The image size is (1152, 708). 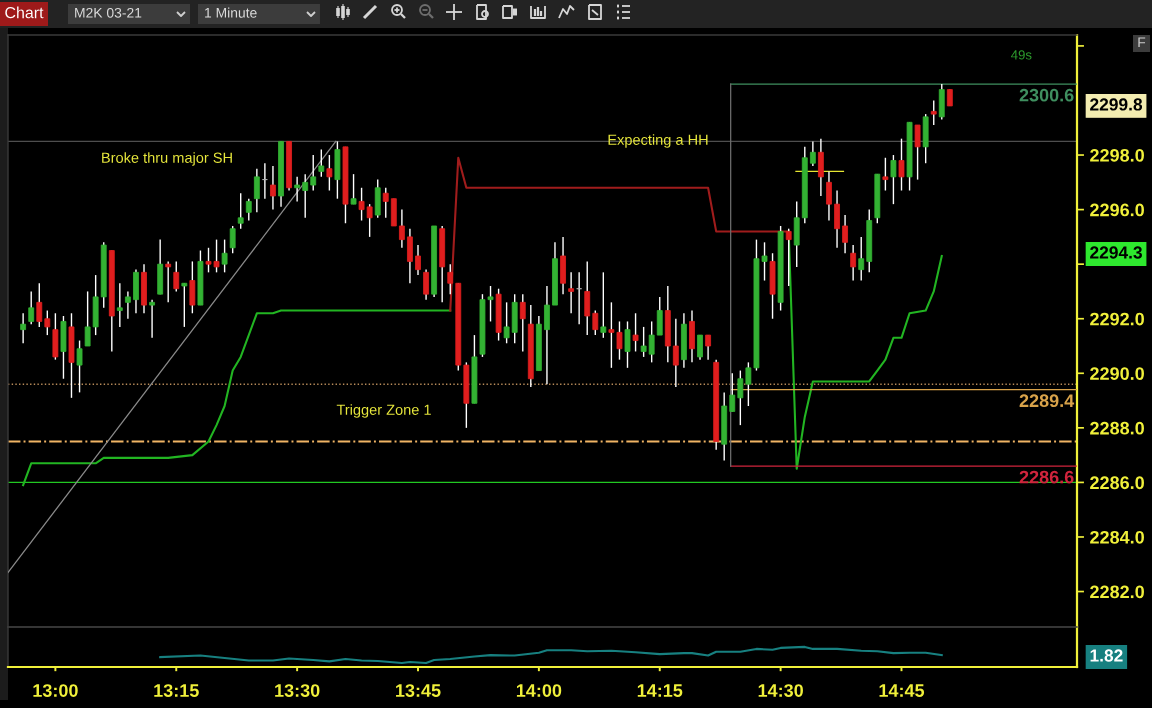 I want to click on y-tick-label: 2292.0, so click(x=1117, y=319).